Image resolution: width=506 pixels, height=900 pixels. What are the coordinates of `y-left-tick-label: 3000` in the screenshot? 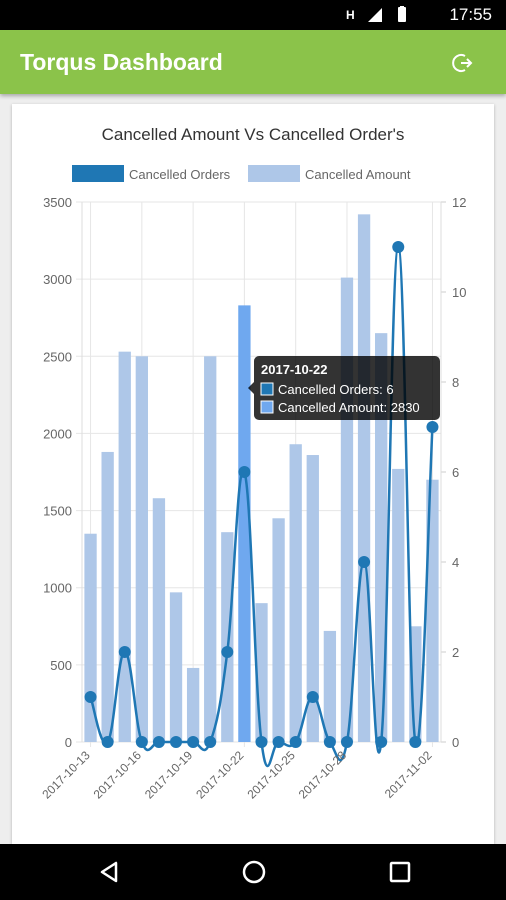 It's located at (57, 279).